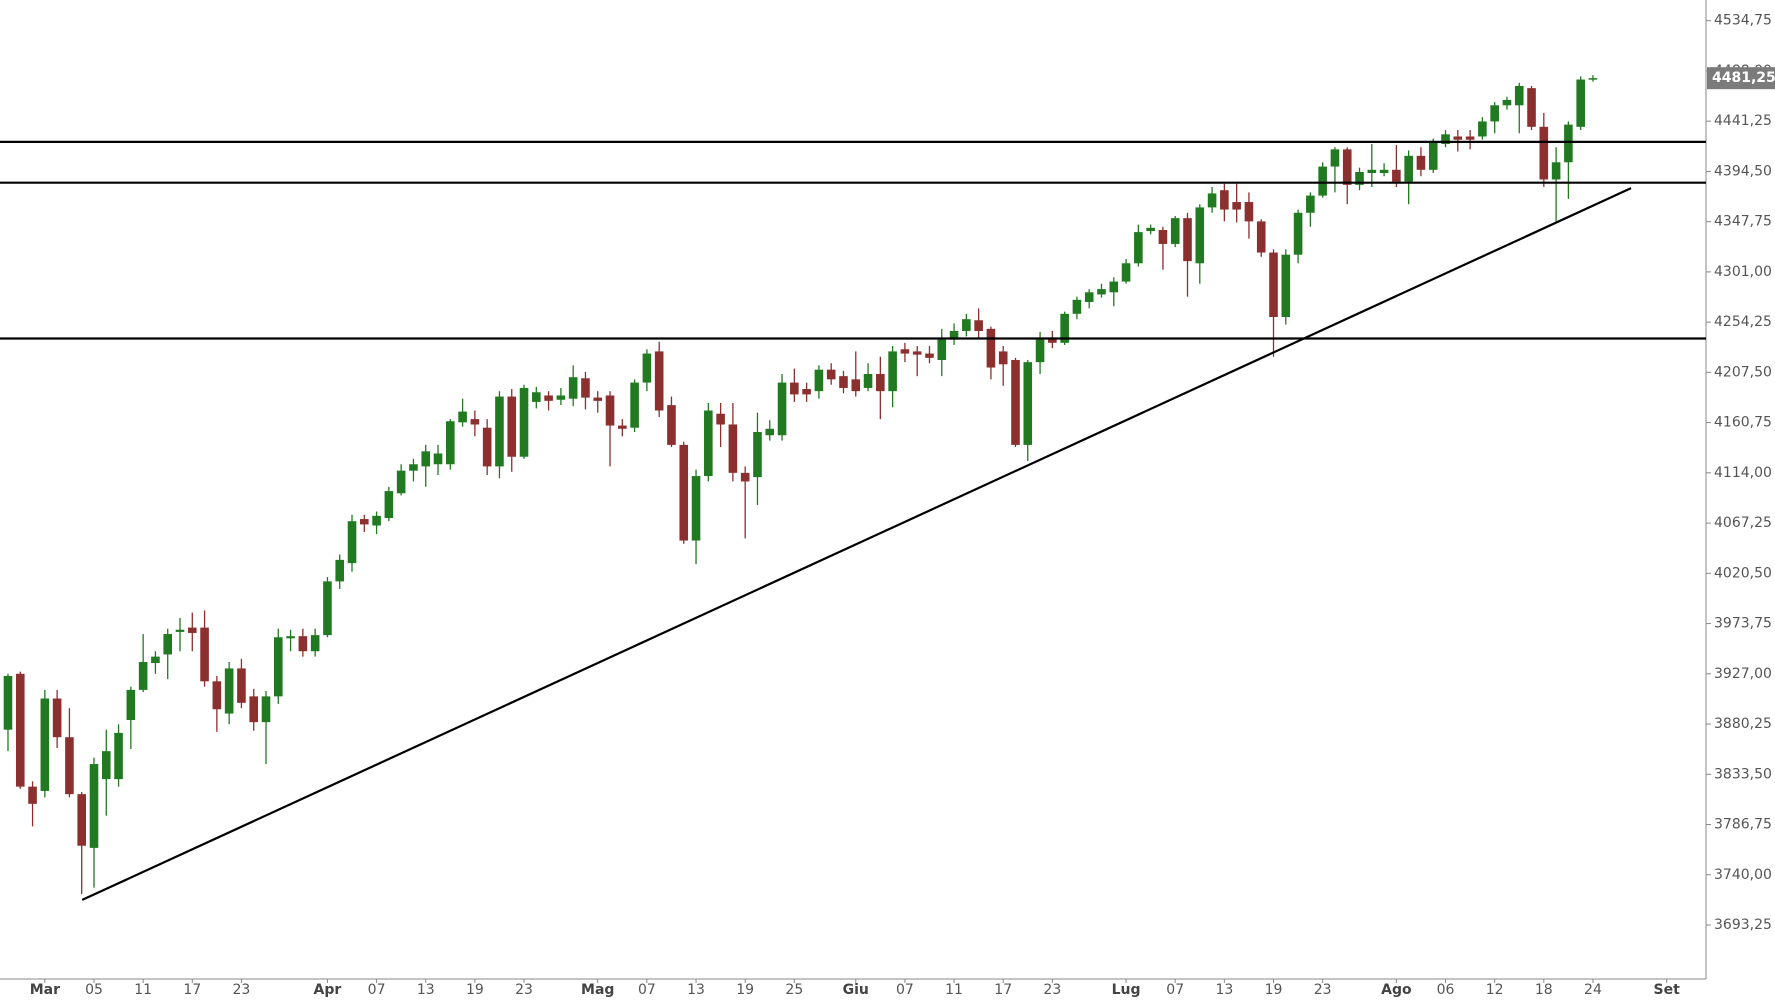 This screenshot has width=1775, height=1000. What do you see at coordinates (1544, 990) in the screenshot?
I see `x-tick-label: 18` at bounding box center [1544, 990].